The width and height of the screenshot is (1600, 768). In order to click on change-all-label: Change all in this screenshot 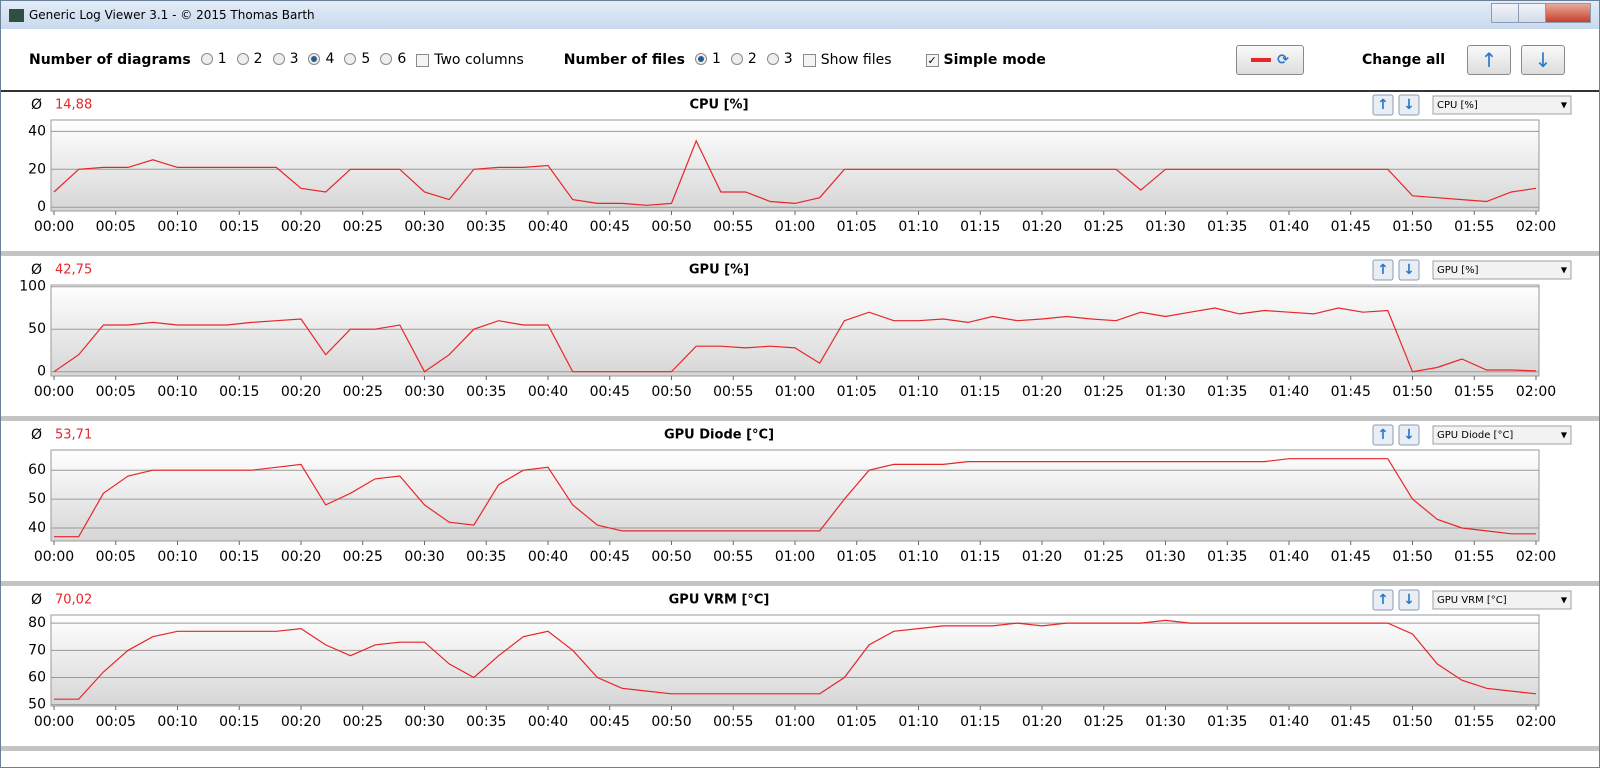, I will do `click(1403, 60)`.